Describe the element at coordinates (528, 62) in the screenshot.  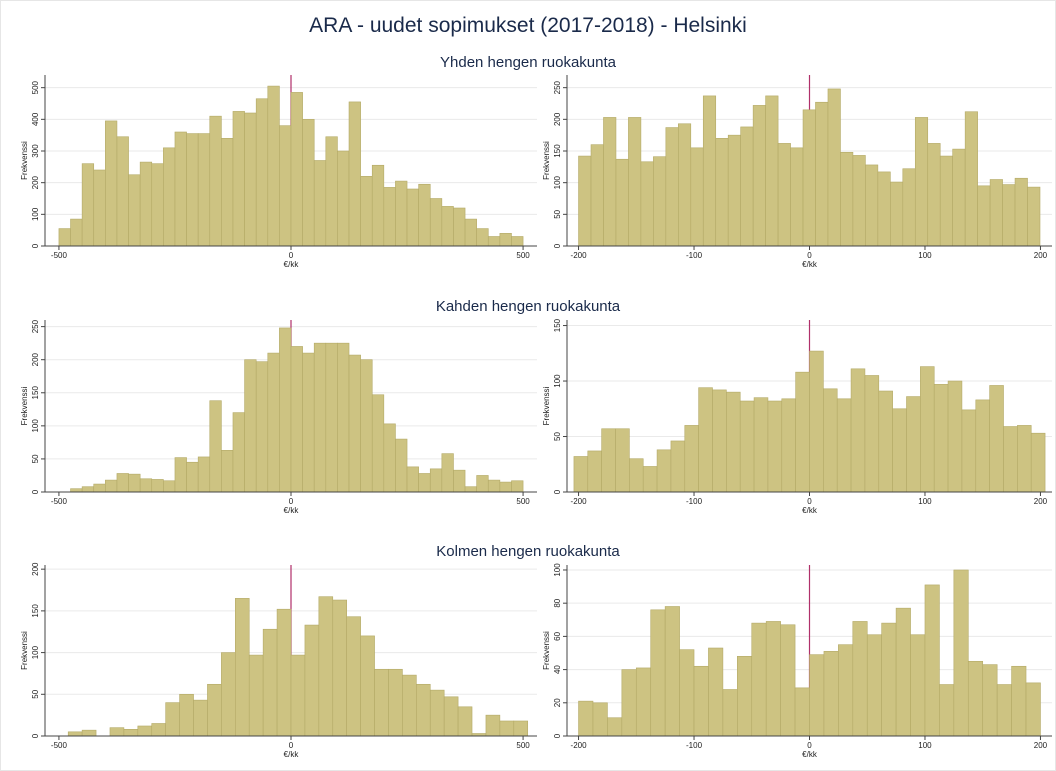
I see `row-title: Yhden hengen ruokakunta` at that location.